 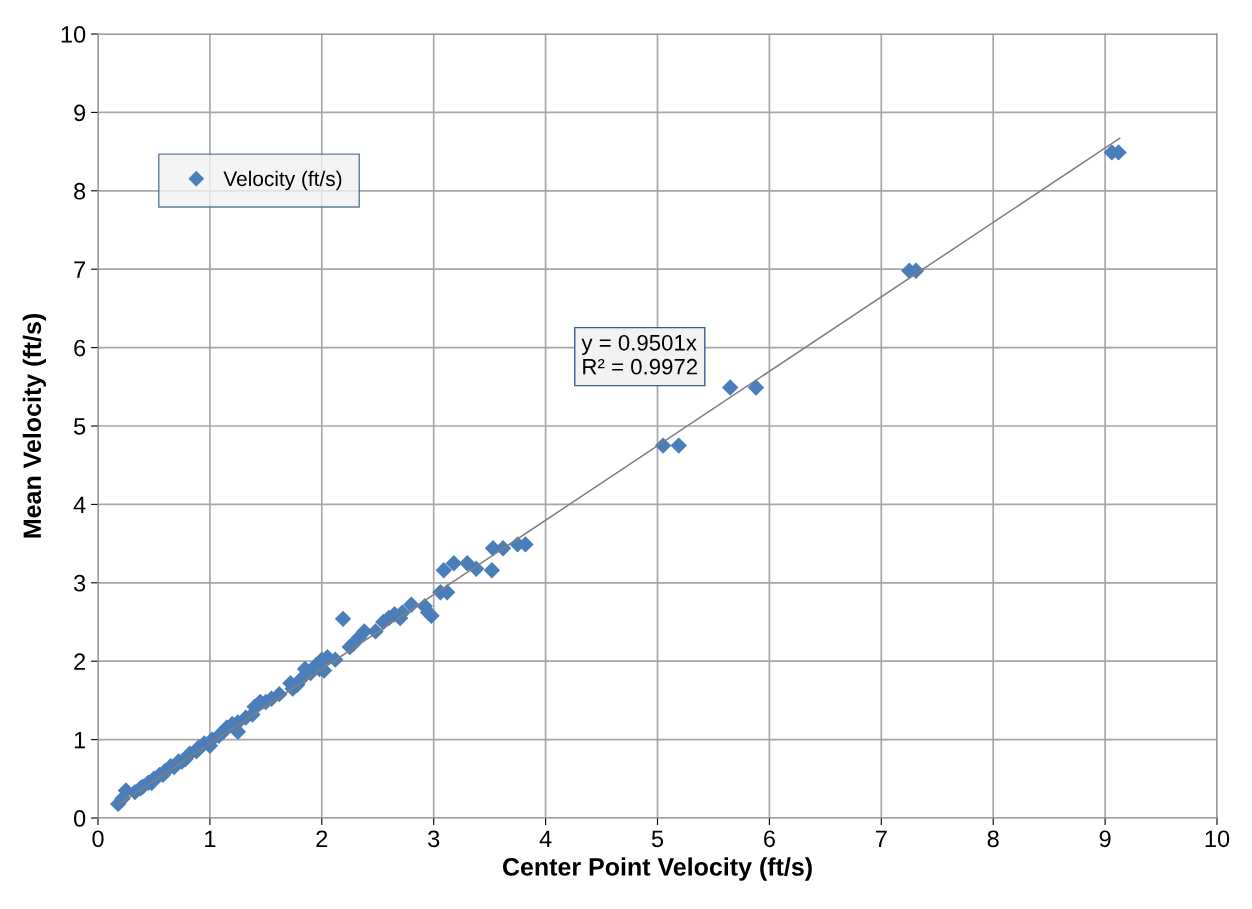 What do you see at coordinates (993, 839) in the screenshot?
I see `x-tick-label: 8` at bounding box center [993, 839].